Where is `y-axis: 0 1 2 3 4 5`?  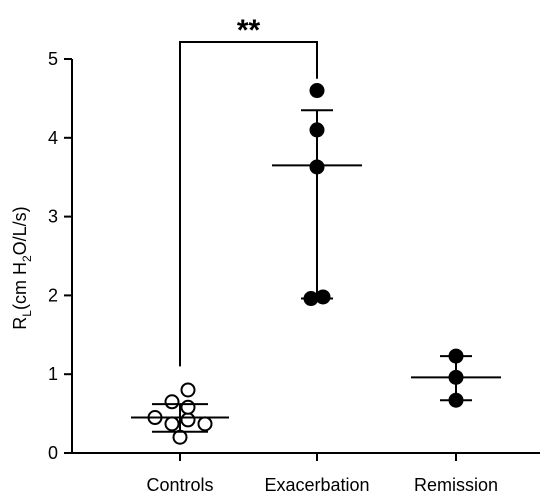 y-axis: 0 1 2 3 4 5 is located at coordinates (60, 256).